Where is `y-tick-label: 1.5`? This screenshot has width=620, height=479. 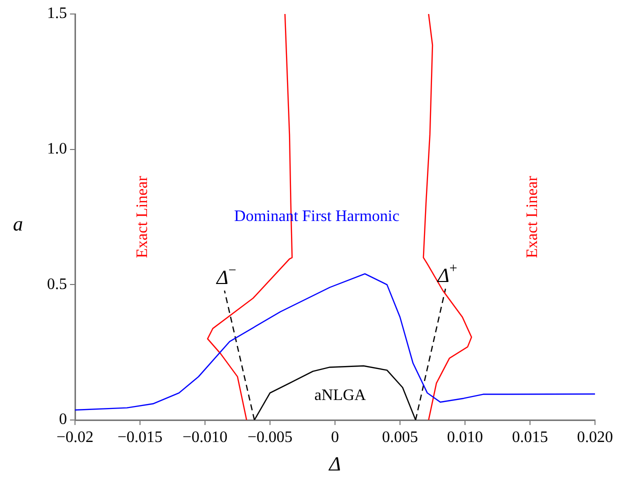 y-tick-label: 1.5 is located at coordinates (57, 13).